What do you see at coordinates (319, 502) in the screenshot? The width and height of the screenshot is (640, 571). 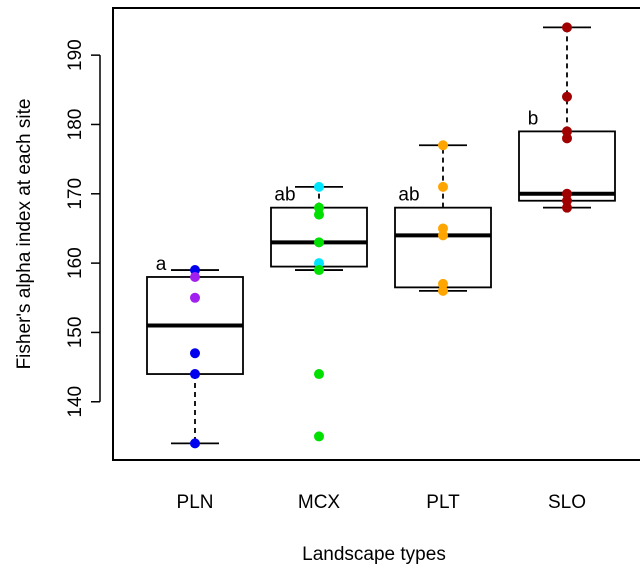 I see `x-tick-label: MCX` at bounding box center [319, 502].